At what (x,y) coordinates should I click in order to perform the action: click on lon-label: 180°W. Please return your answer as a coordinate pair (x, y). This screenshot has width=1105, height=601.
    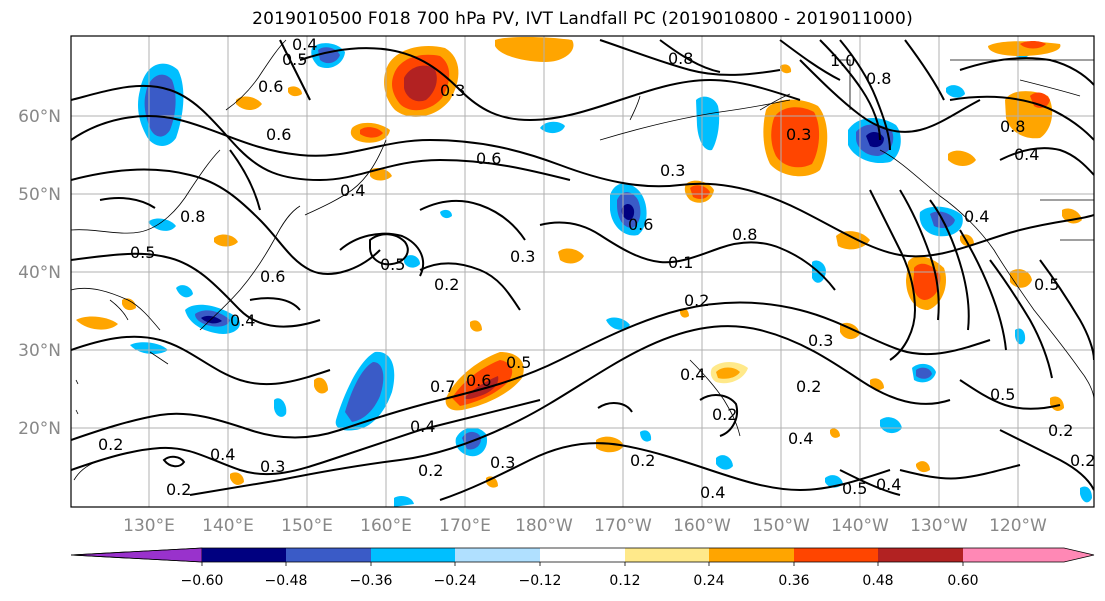
    Looking at the image, I should click on (544, 526).